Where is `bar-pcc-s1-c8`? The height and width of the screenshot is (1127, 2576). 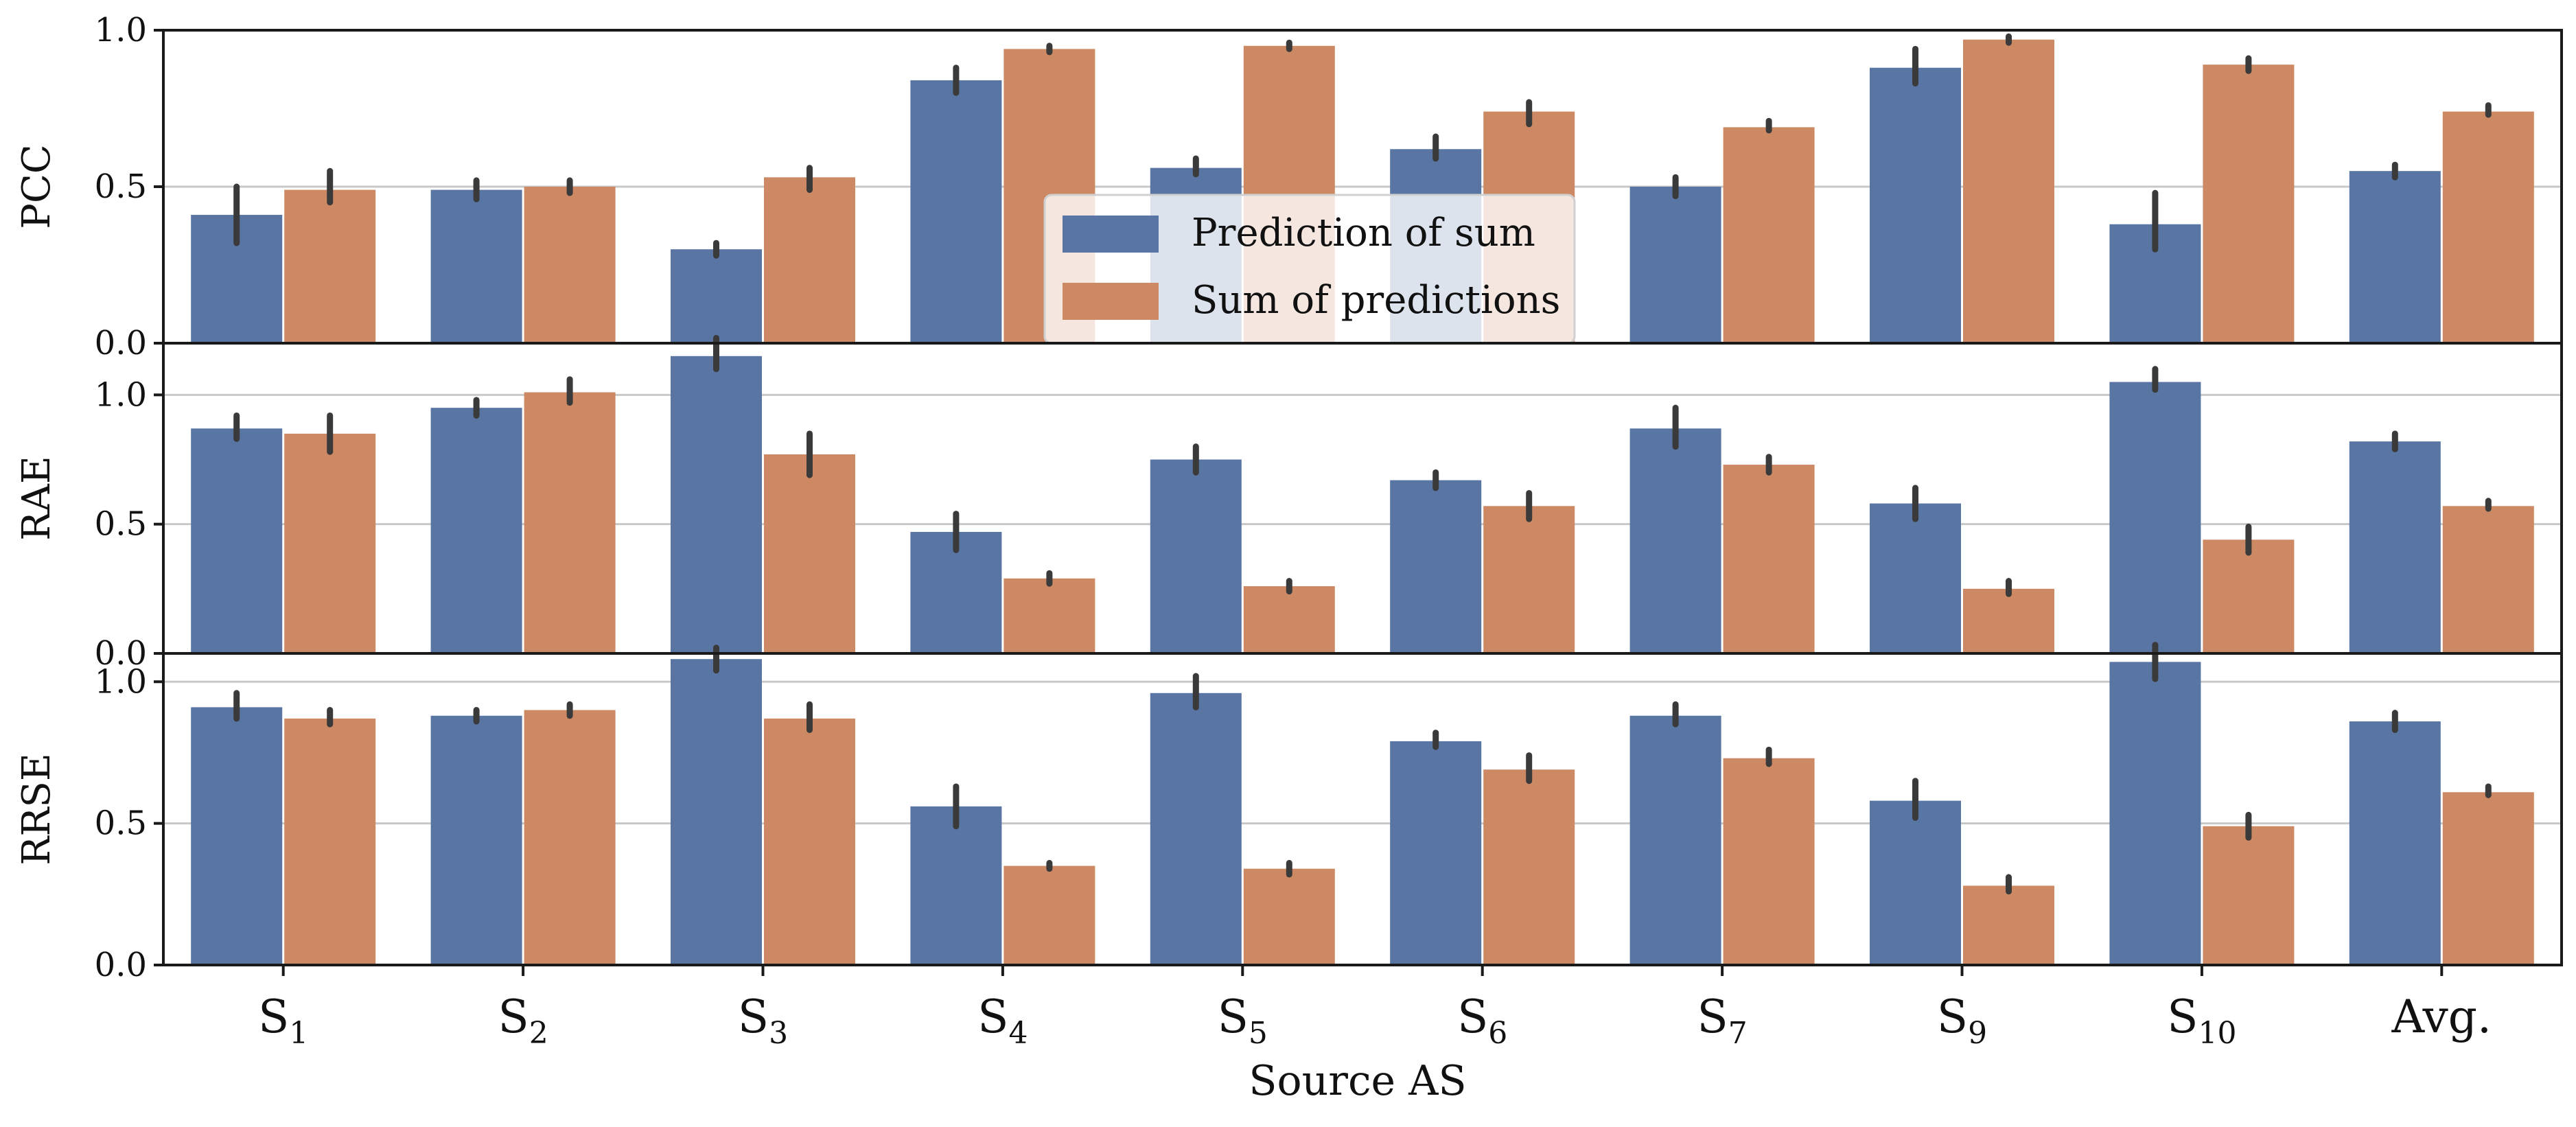
bar-pcc-s1-c8 is located at coordinates (2249, 204).